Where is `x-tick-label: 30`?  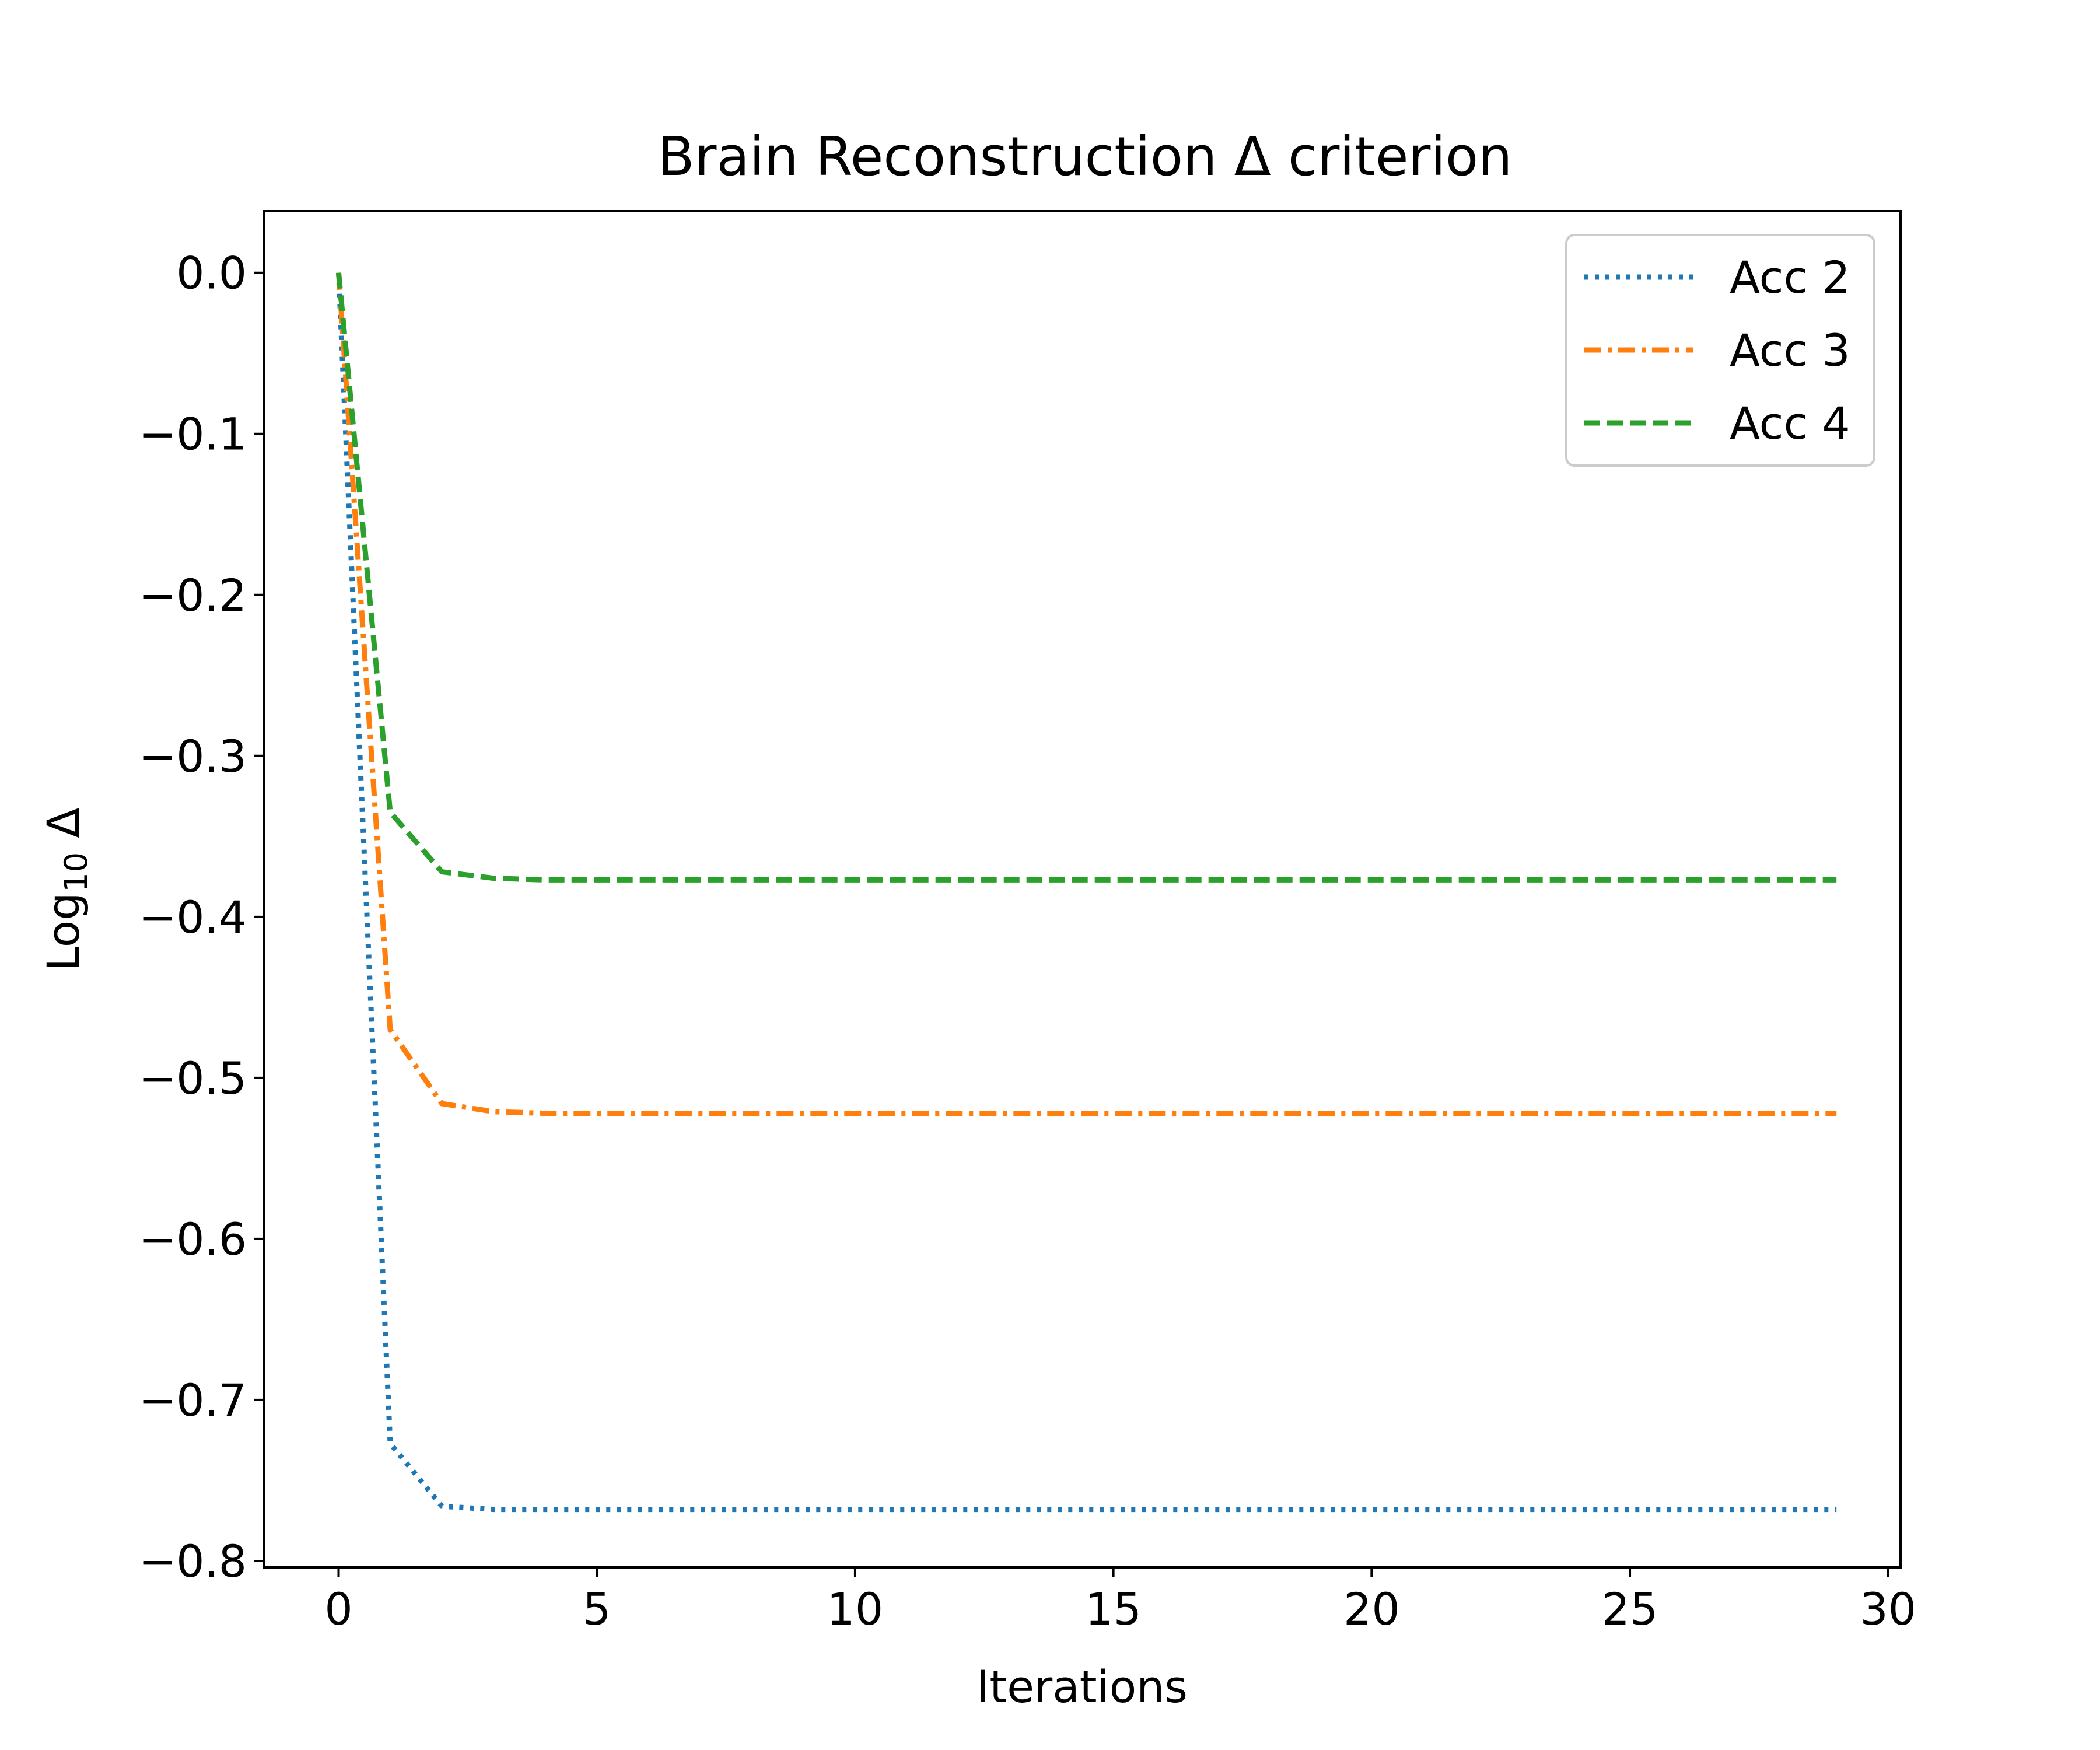 x-tick-label: 30 is located at coordinates (1888, 1609).